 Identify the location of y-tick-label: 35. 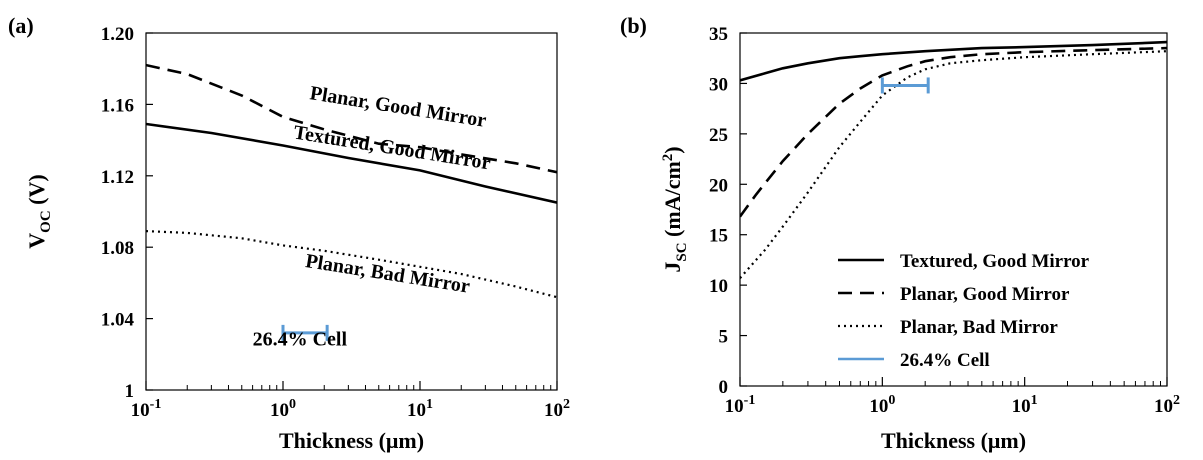
(718, 34).